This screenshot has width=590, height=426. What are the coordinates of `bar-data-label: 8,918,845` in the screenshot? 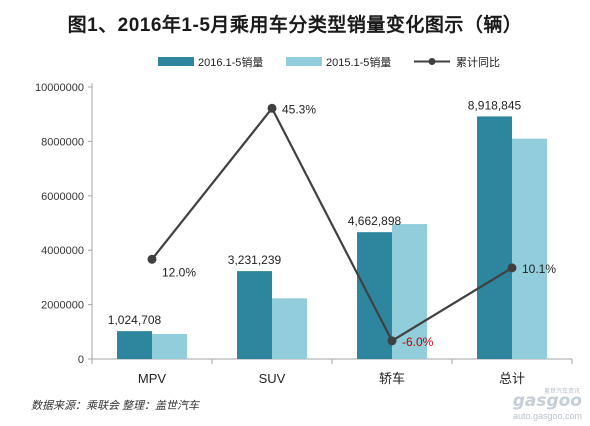 It's located at (495, 105).